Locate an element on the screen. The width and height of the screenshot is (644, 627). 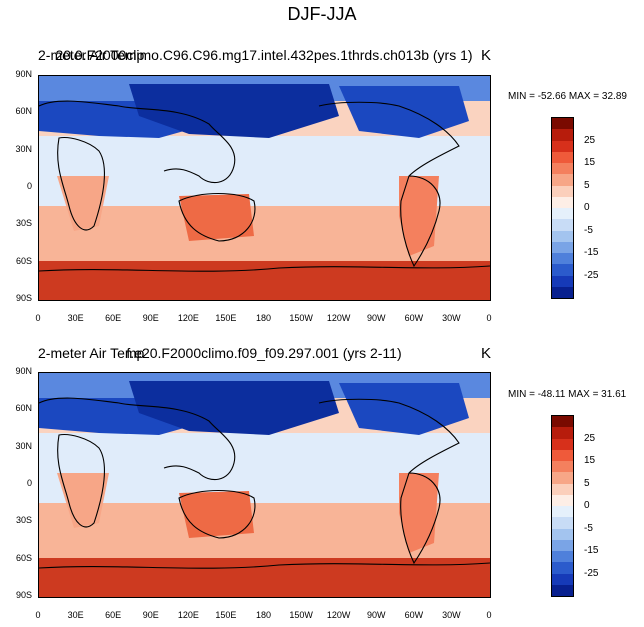
lon-tick-label: 150E is located at coordinates (226, 318).